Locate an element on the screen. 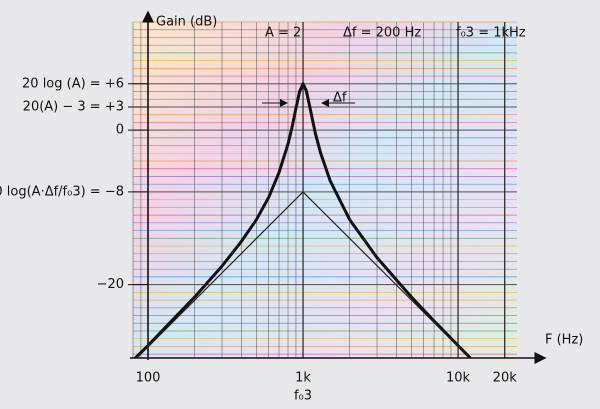 The image size is (600, 409). x-tick-label: 10k is located at coordinates (458, 378).